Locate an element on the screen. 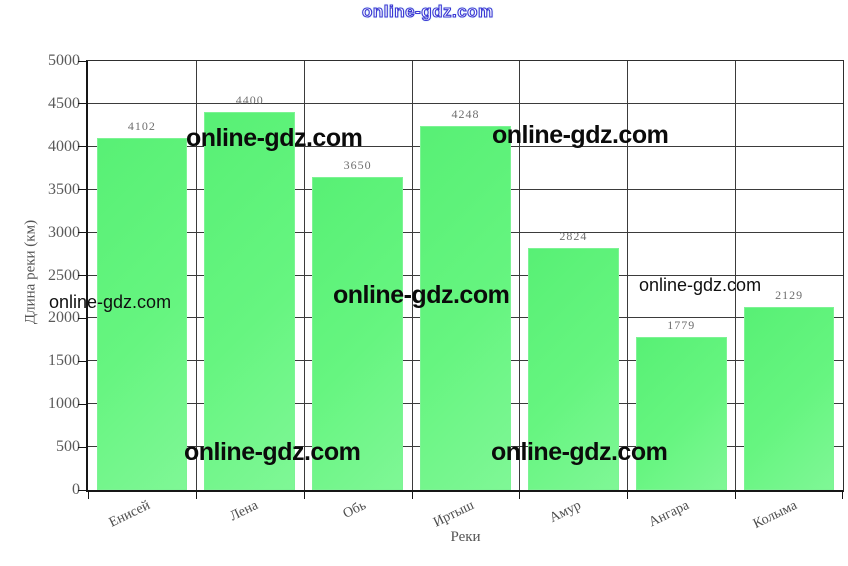  x-axis-title: Реки is located at coordinates (465, 537).